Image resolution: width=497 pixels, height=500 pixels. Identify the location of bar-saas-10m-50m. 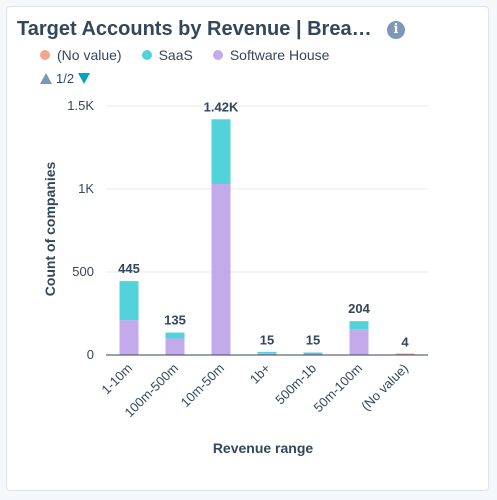
(221, 152).